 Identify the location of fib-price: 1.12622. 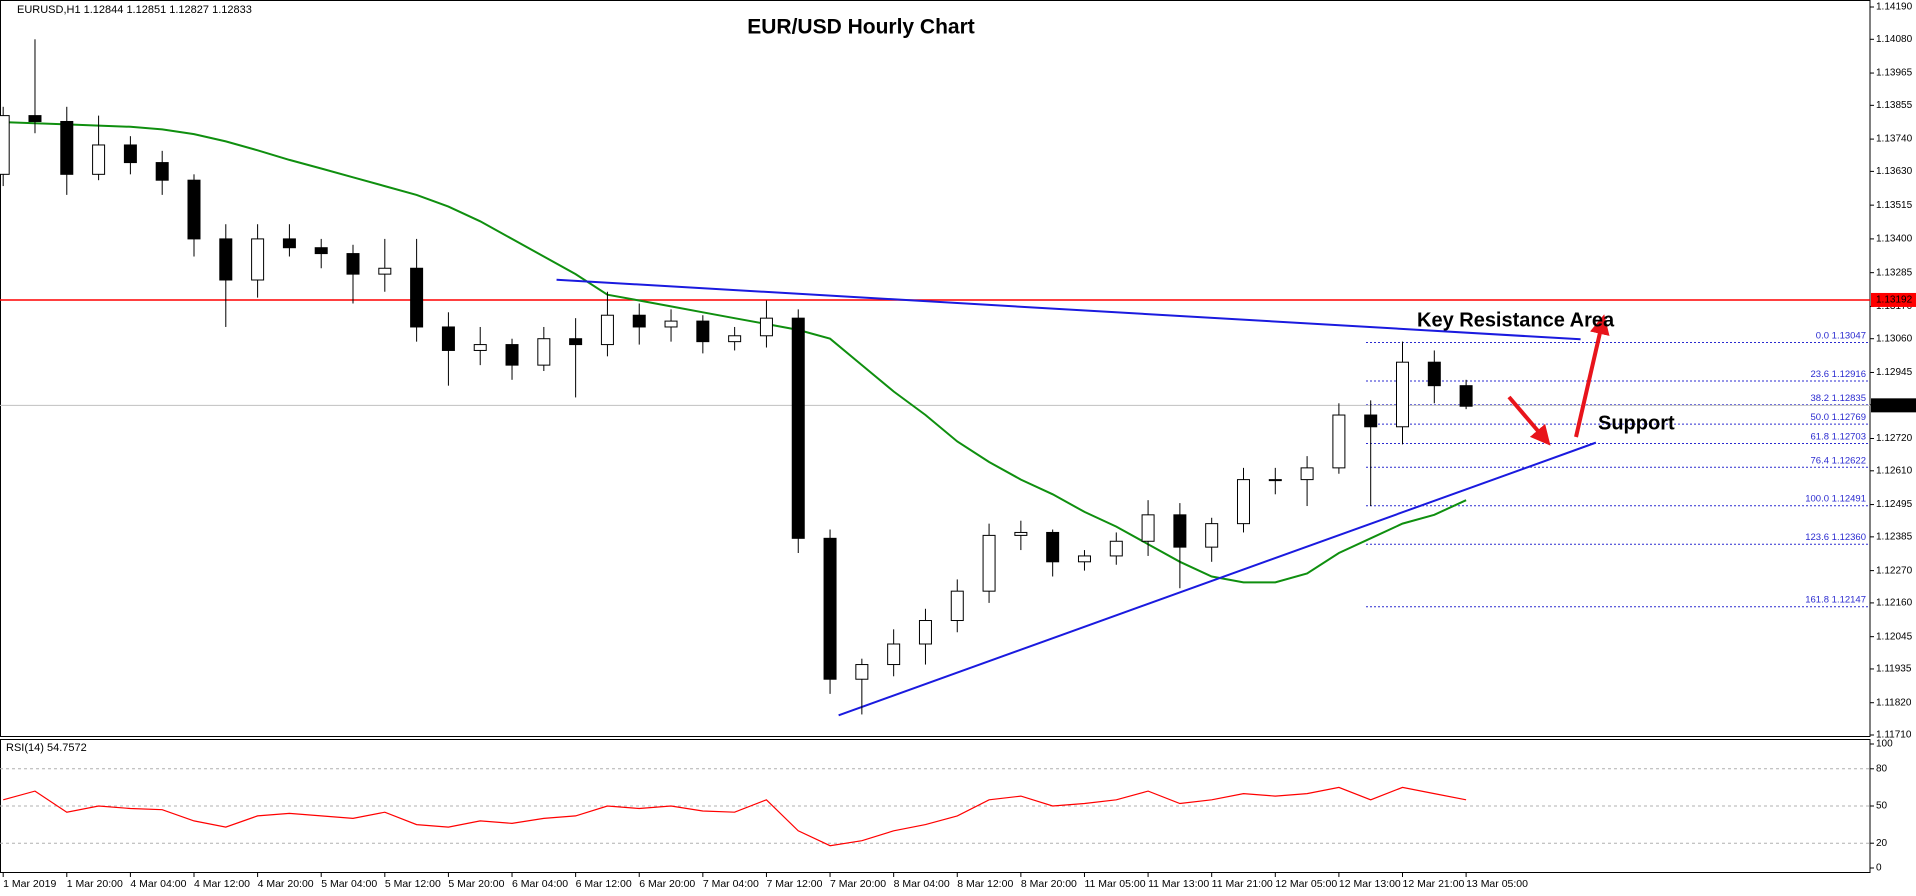
(1849, 460).